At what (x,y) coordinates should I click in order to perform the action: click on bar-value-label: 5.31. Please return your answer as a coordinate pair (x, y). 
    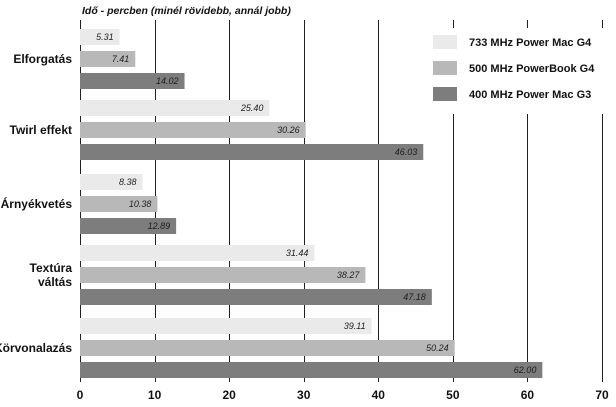
    Looking at the image, I should click on (105, 37).